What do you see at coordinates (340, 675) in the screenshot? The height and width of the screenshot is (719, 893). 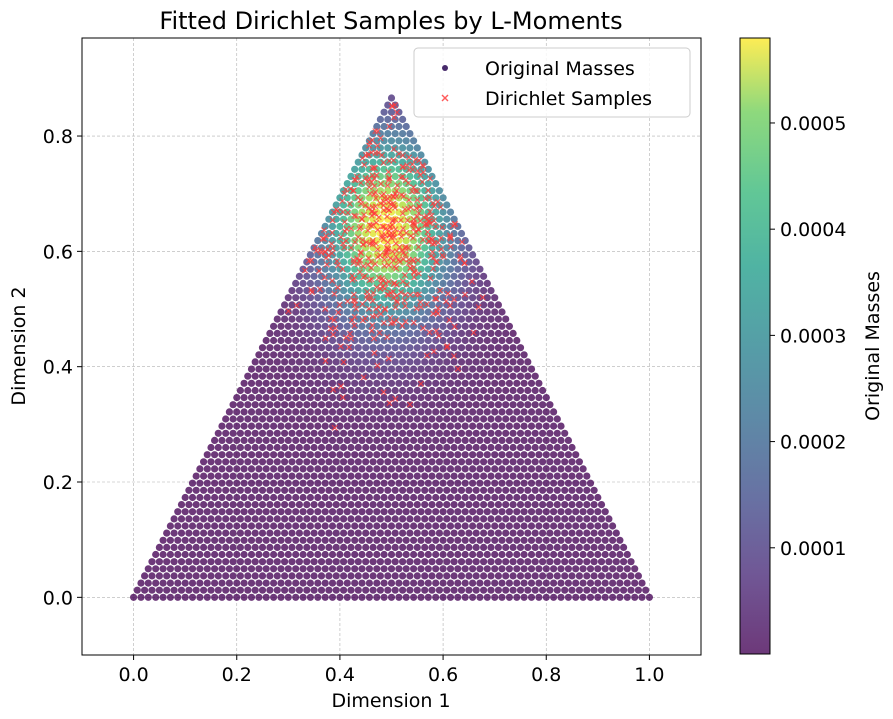 I see `x-tick-label: 0.4` at bounding box center [340, 675].